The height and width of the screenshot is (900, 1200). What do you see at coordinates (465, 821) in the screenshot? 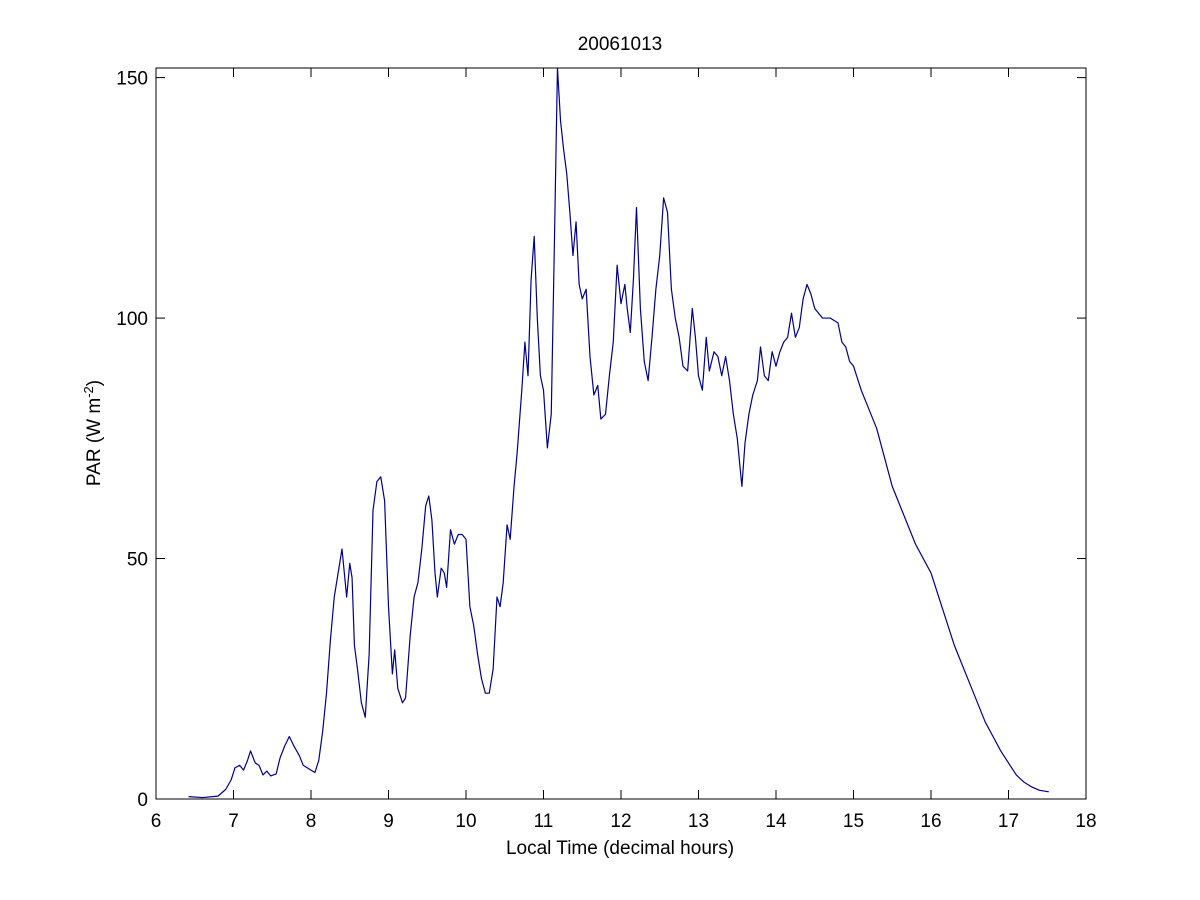
I see `x-tick-label: 10` at bounding box center [465, 821].